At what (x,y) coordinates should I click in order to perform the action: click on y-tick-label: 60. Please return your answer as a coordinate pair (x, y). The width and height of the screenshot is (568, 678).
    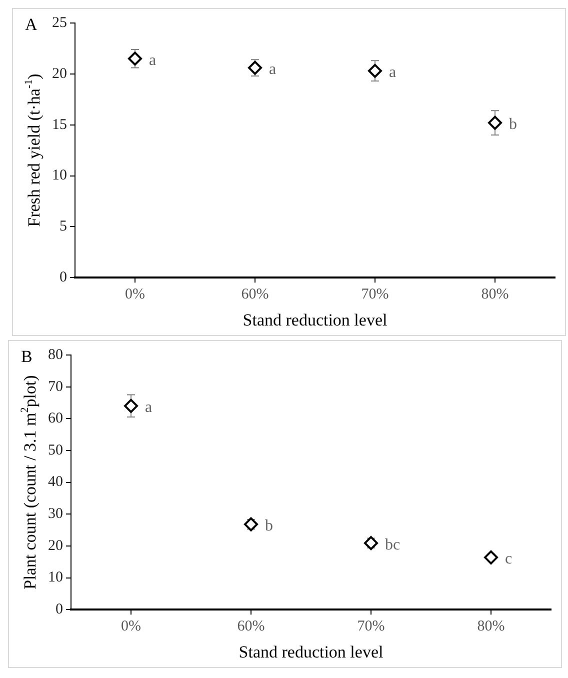
    Looking at the image, I should click on (55, 418).